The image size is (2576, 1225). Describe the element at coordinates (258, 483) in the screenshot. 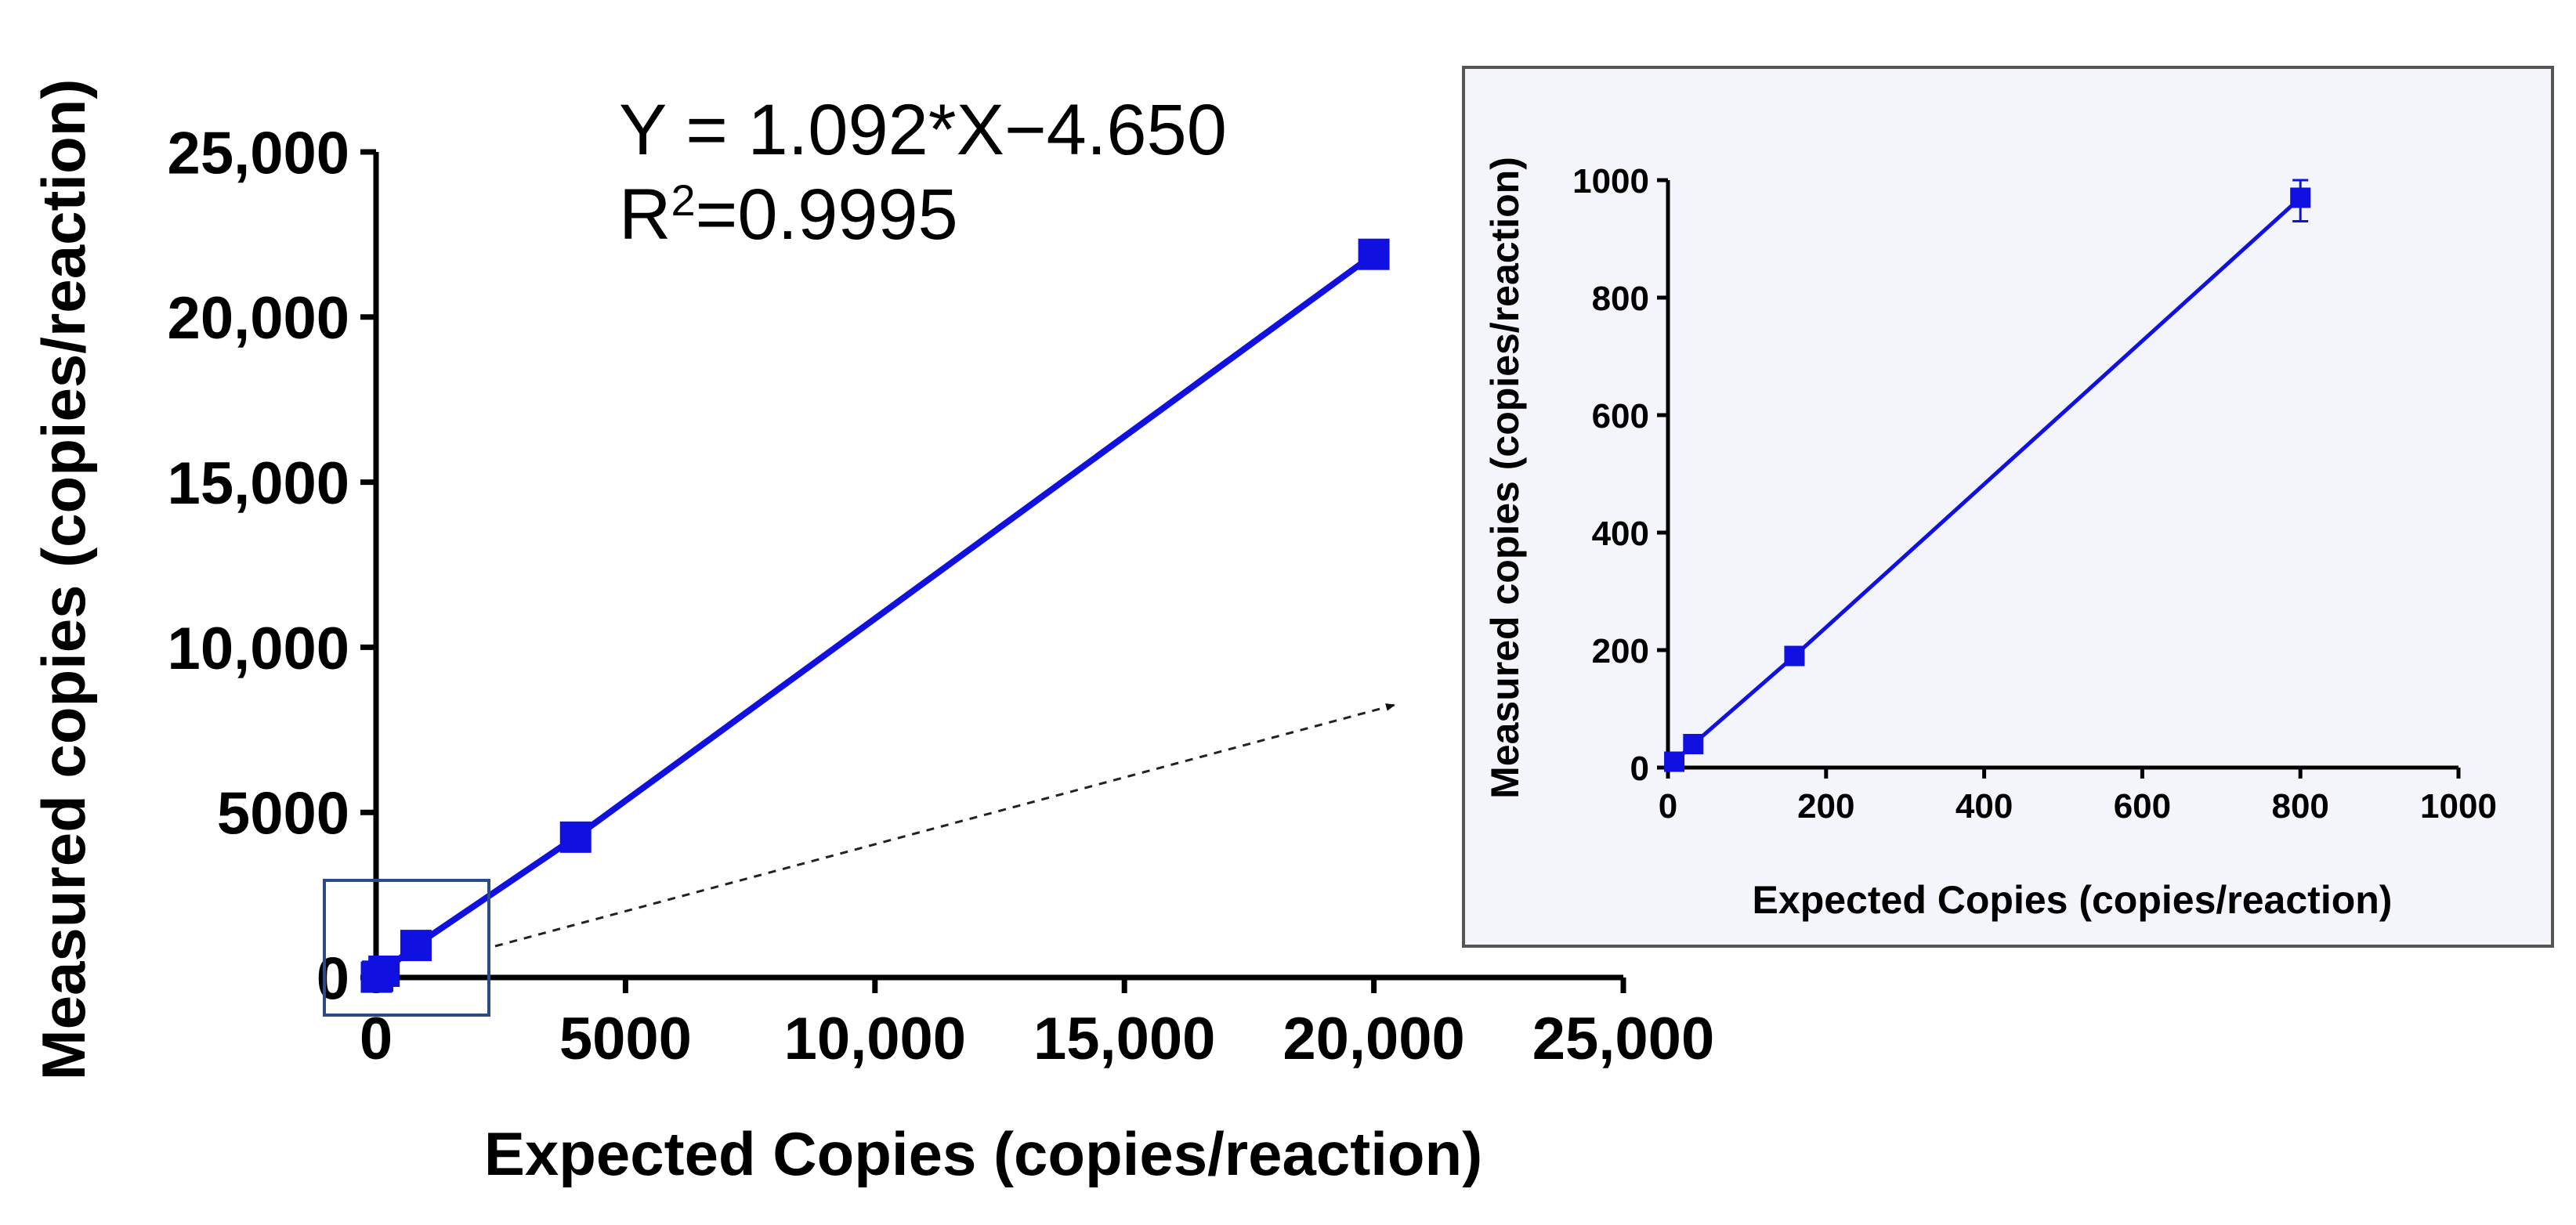

I see `main-y-tick-label: 15,000` at that location.